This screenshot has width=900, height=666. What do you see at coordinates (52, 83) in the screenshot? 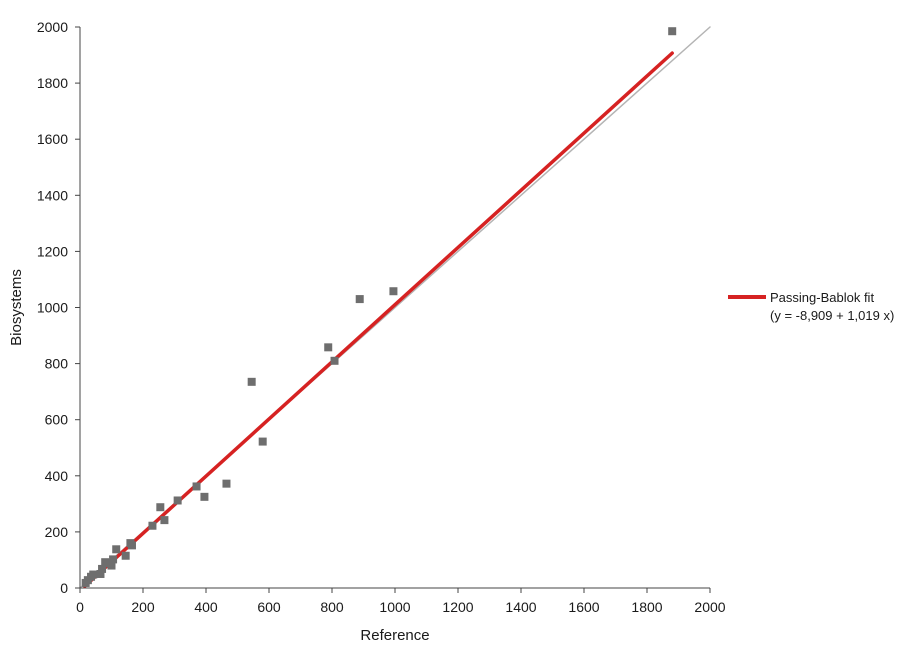
I see `y-tick-label: 1800` at bounding box center [52, 83].